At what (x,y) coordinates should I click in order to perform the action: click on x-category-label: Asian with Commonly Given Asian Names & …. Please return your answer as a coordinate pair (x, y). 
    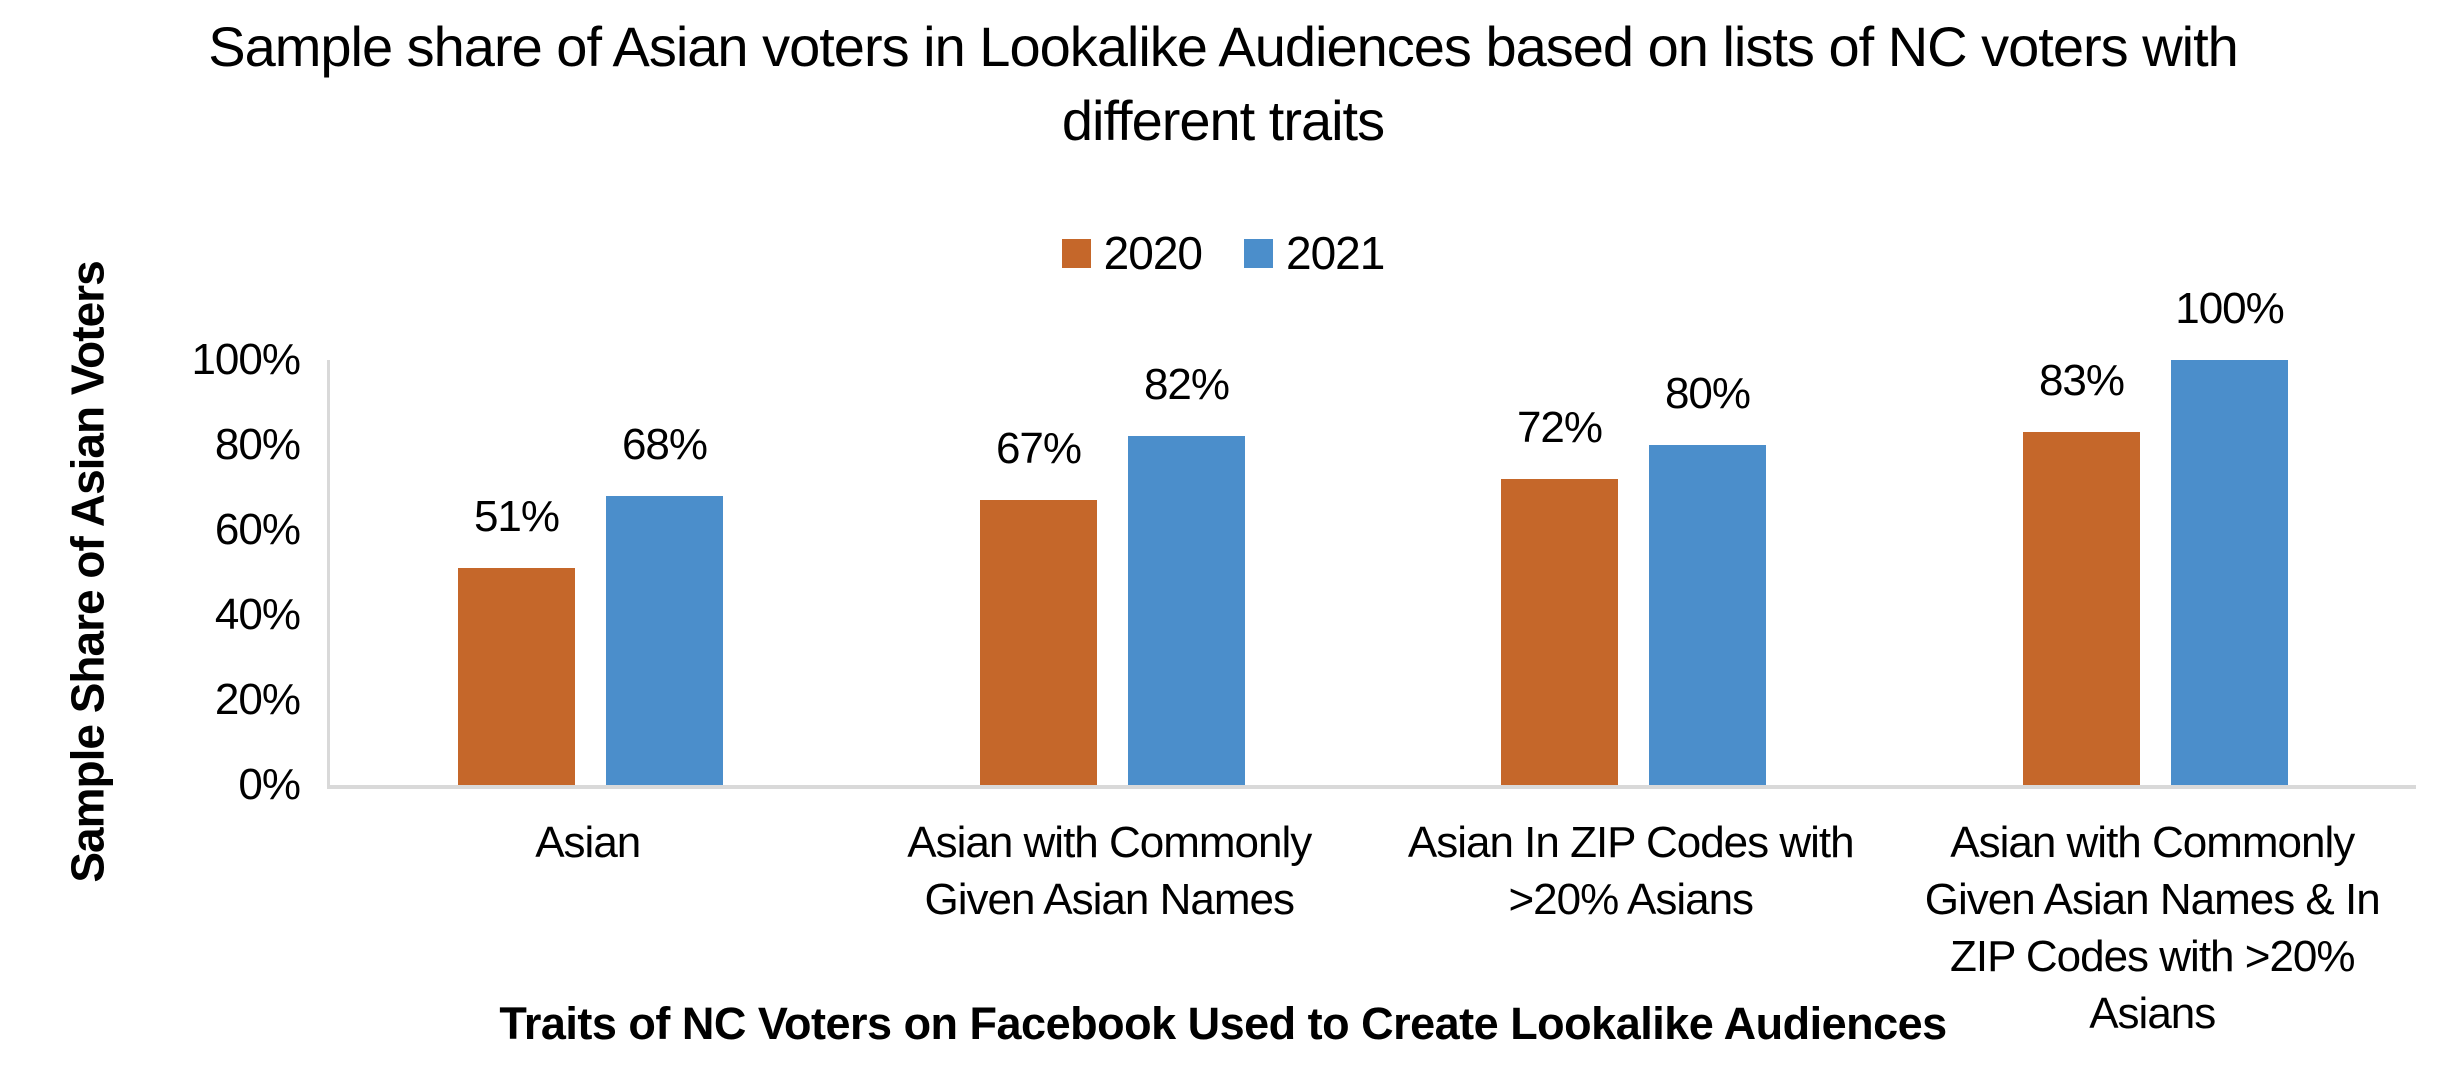
    Looking at the image, I should click on (2152, 928).